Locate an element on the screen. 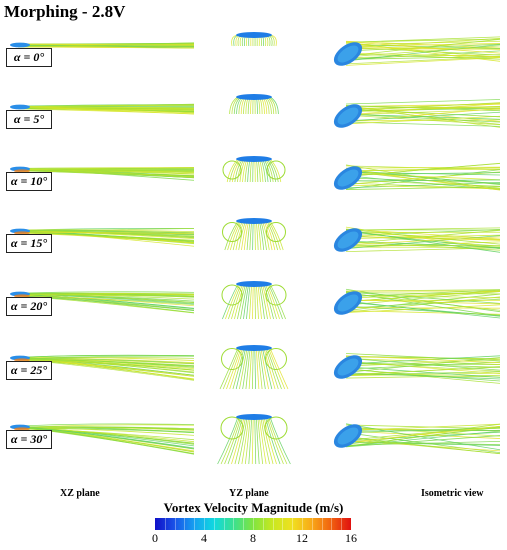 The image size is (507, 550). row-alpha-20: α = 20° is located at coordinates (253, 312).